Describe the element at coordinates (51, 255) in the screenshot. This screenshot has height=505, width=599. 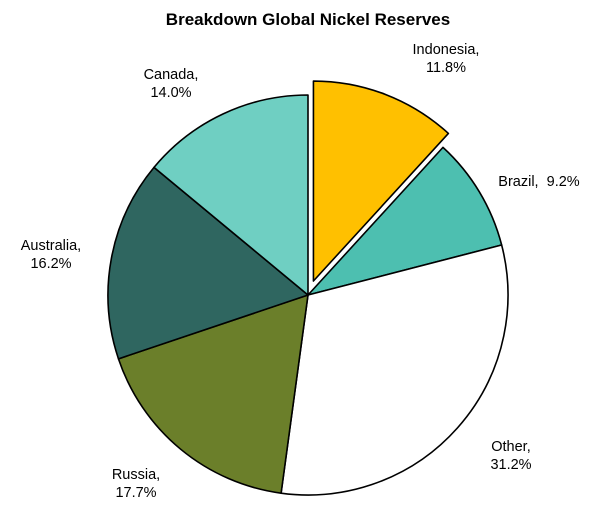
I see `slice-label-australia: Australia, 16.2%` at that location.